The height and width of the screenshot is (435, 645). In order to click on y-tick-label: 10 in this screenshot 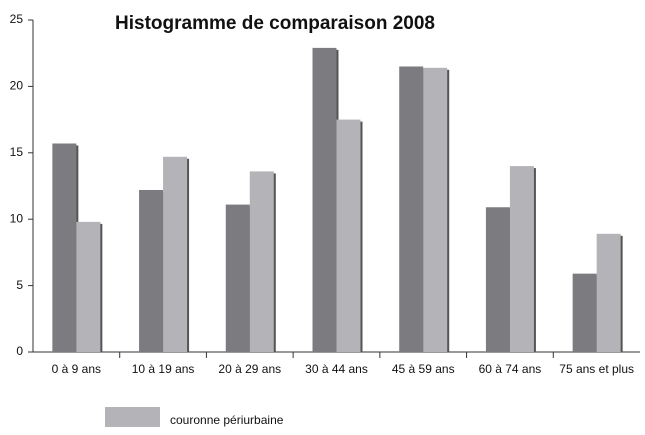, I will do `click(17, 218)`.